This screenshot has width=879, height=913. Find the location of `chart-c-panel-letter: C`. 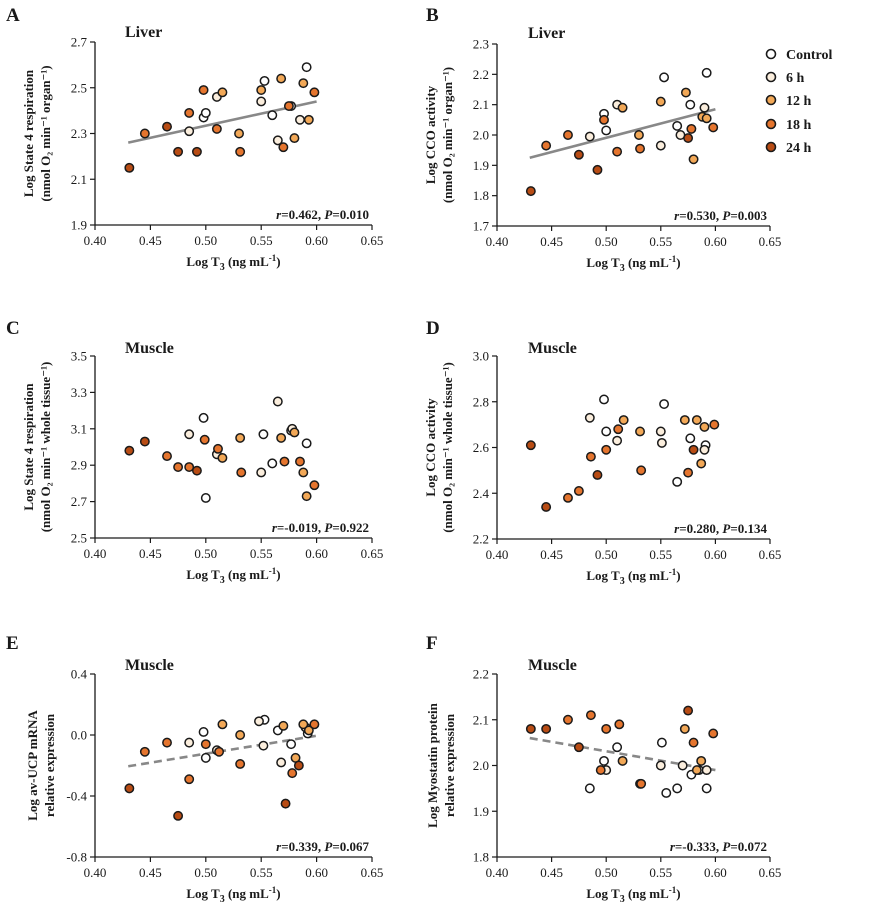

chart-c-panel-letter: C is located at coordinates (13, 328).